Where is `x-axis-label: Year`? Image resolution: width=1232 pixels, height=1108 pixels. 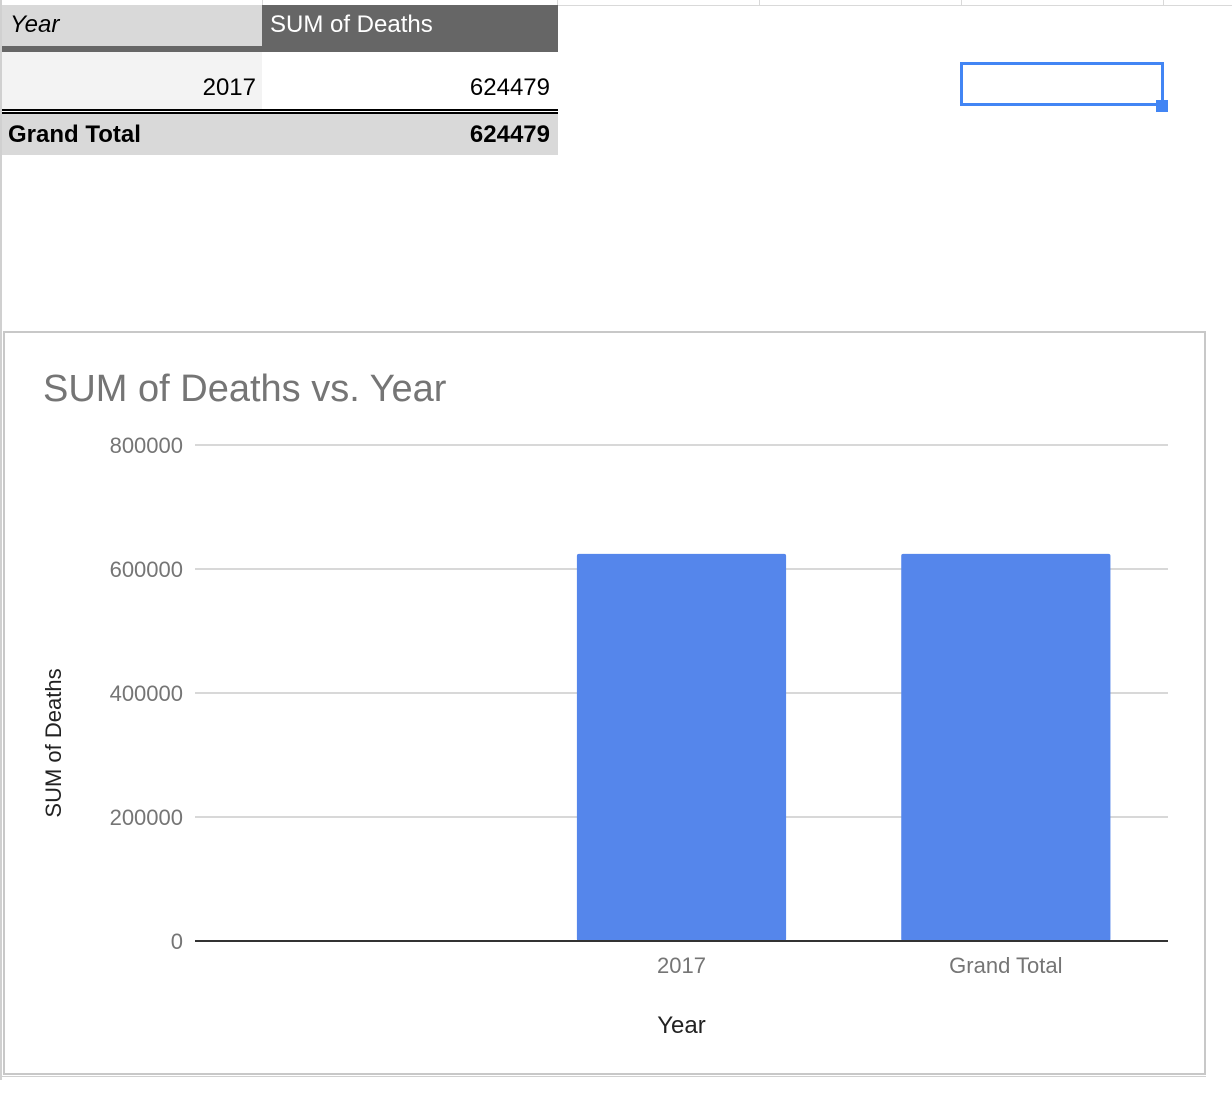 x-axis-label: Year is located at coordinates (681, 1025).